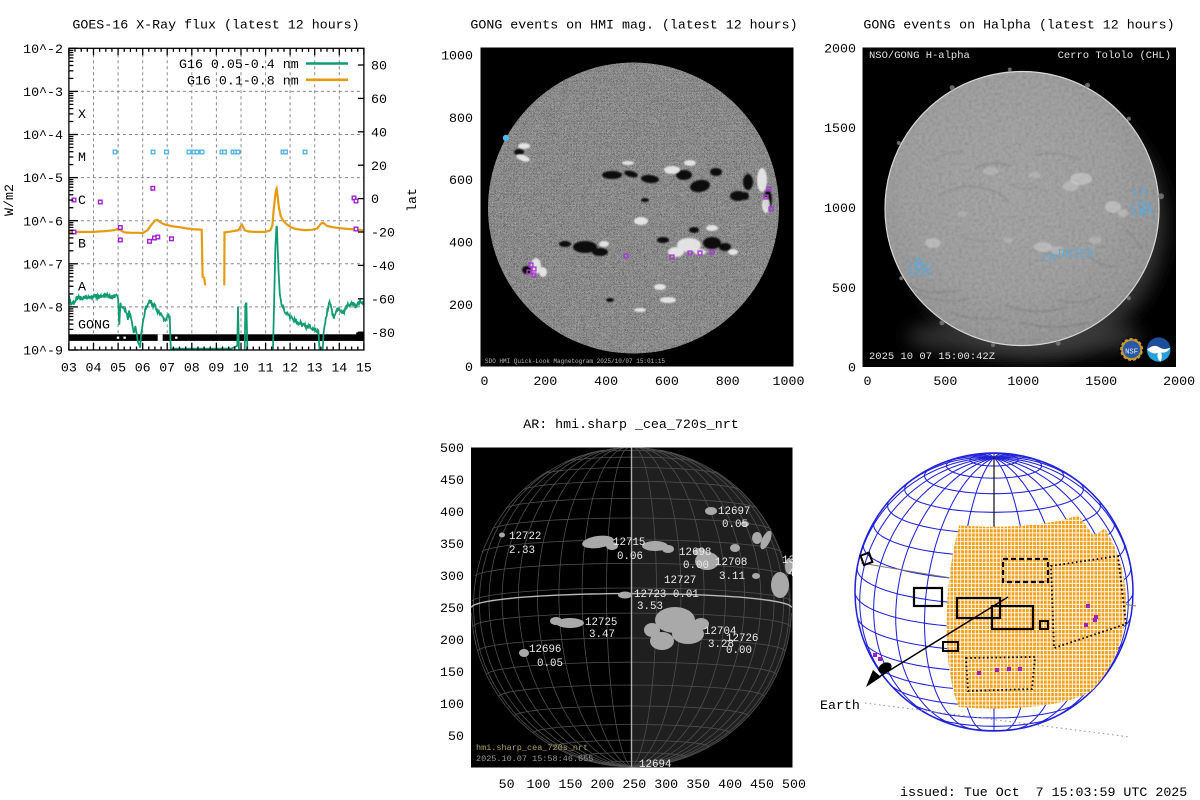 Image resolution: width=1200 pixels, height=800 pixels. What do you see at coordinates (791, 574) in the screenshot?
I see `svg-text: 4` at bounding box center [791, 574].